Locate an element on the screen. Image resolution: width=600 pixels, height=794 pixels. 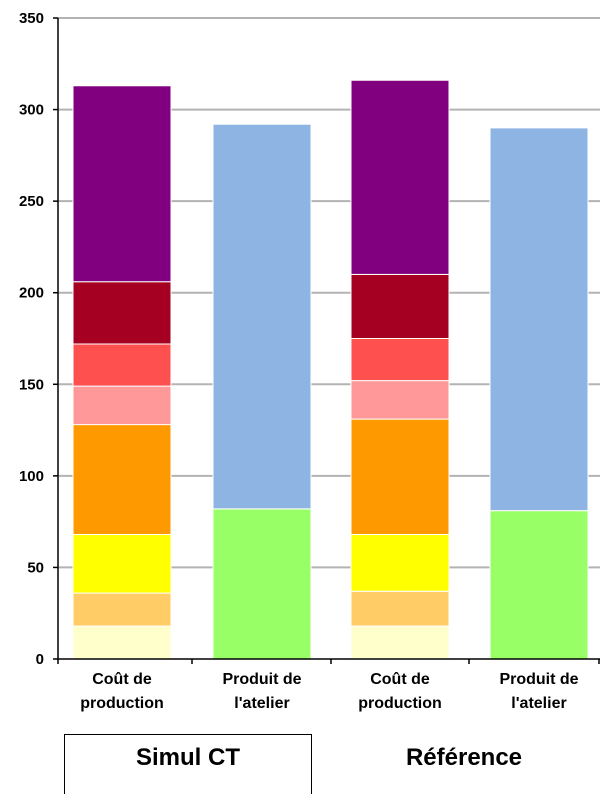
y-tick-label: 200 is located at coordinates (31, 293).